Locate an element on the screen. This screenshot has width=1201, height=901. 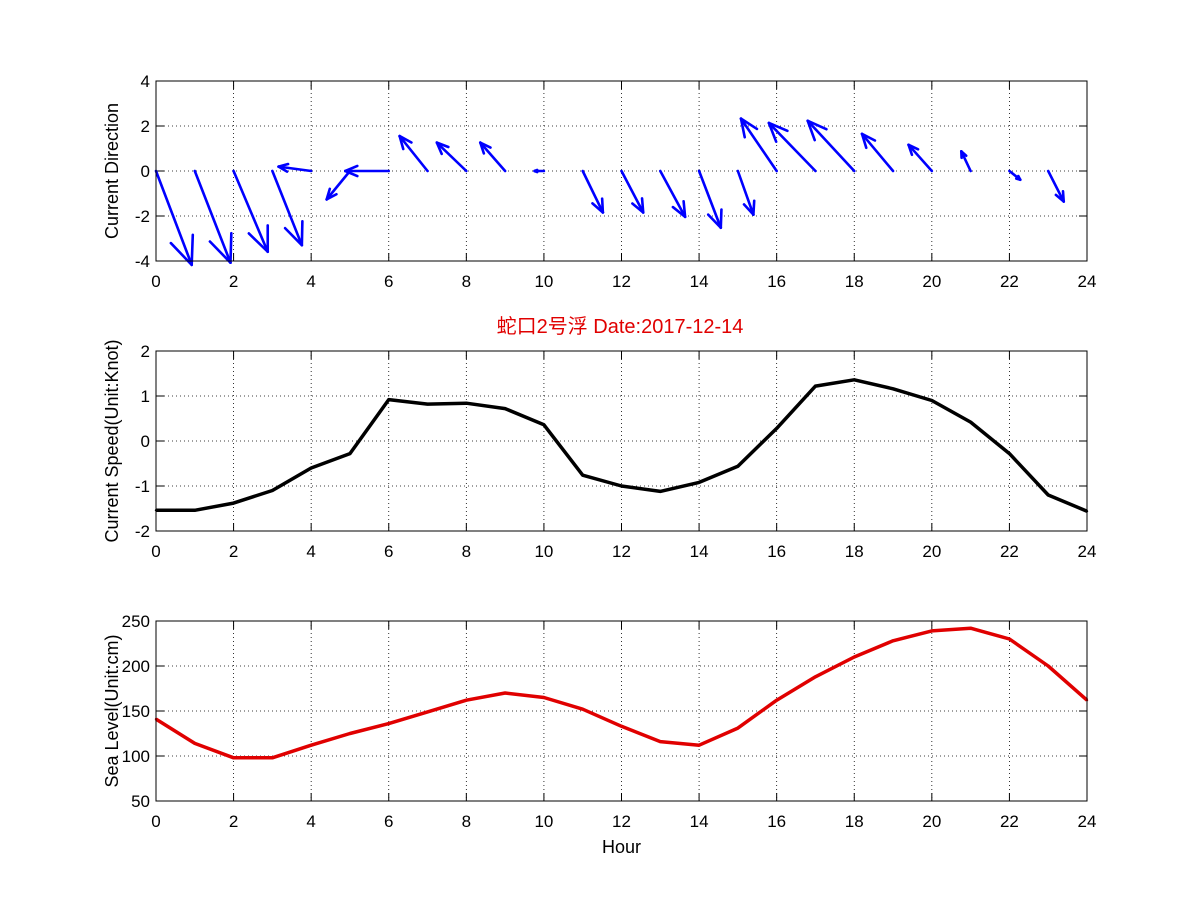
y-tick-label: 4 is located at coordinates (145, 81).